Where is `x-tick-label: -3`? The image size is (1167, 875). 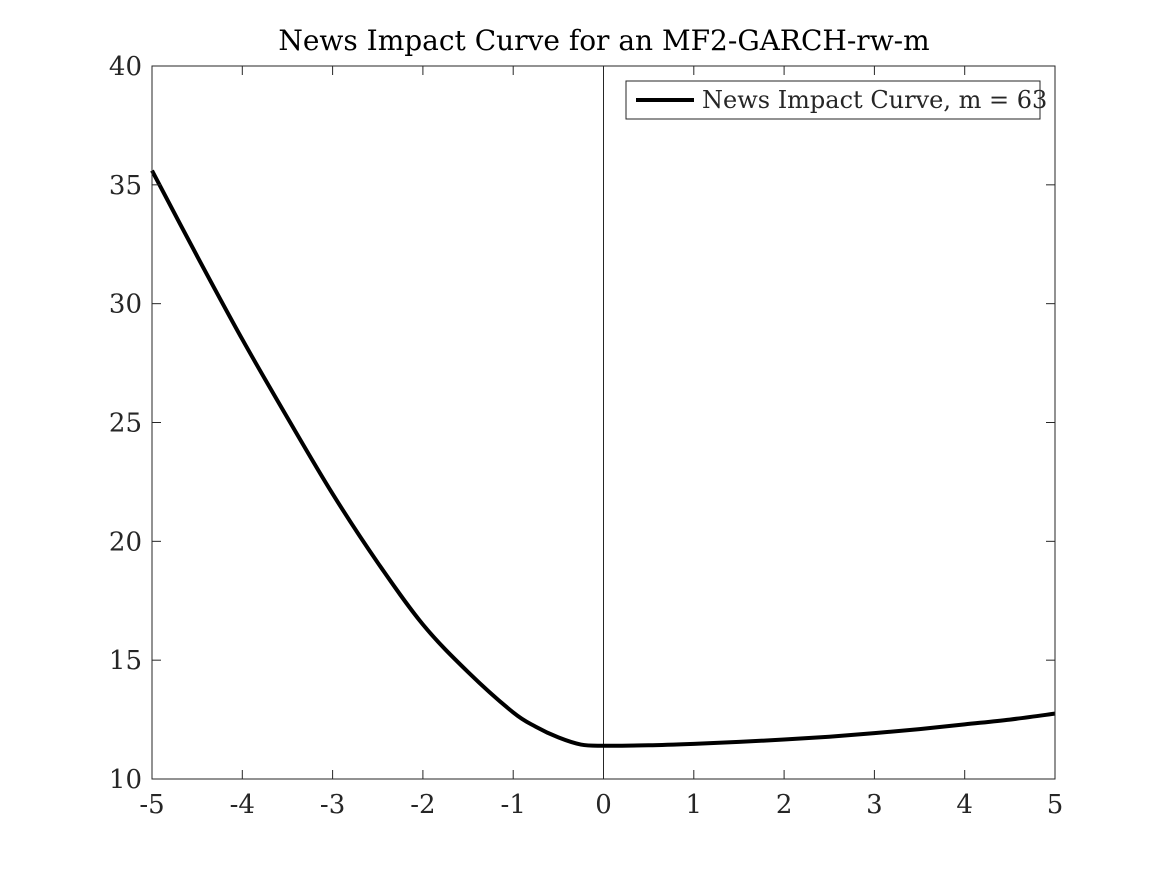 x-tick-label: -3 is located at coordinates (332, 805).